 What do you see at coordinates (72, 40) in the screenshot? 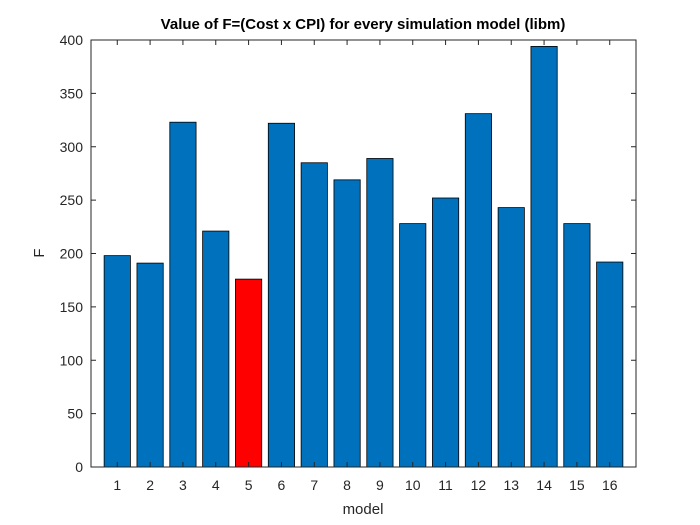
I see `y-tick-label-400: 400` at bounding box center [72, 40].